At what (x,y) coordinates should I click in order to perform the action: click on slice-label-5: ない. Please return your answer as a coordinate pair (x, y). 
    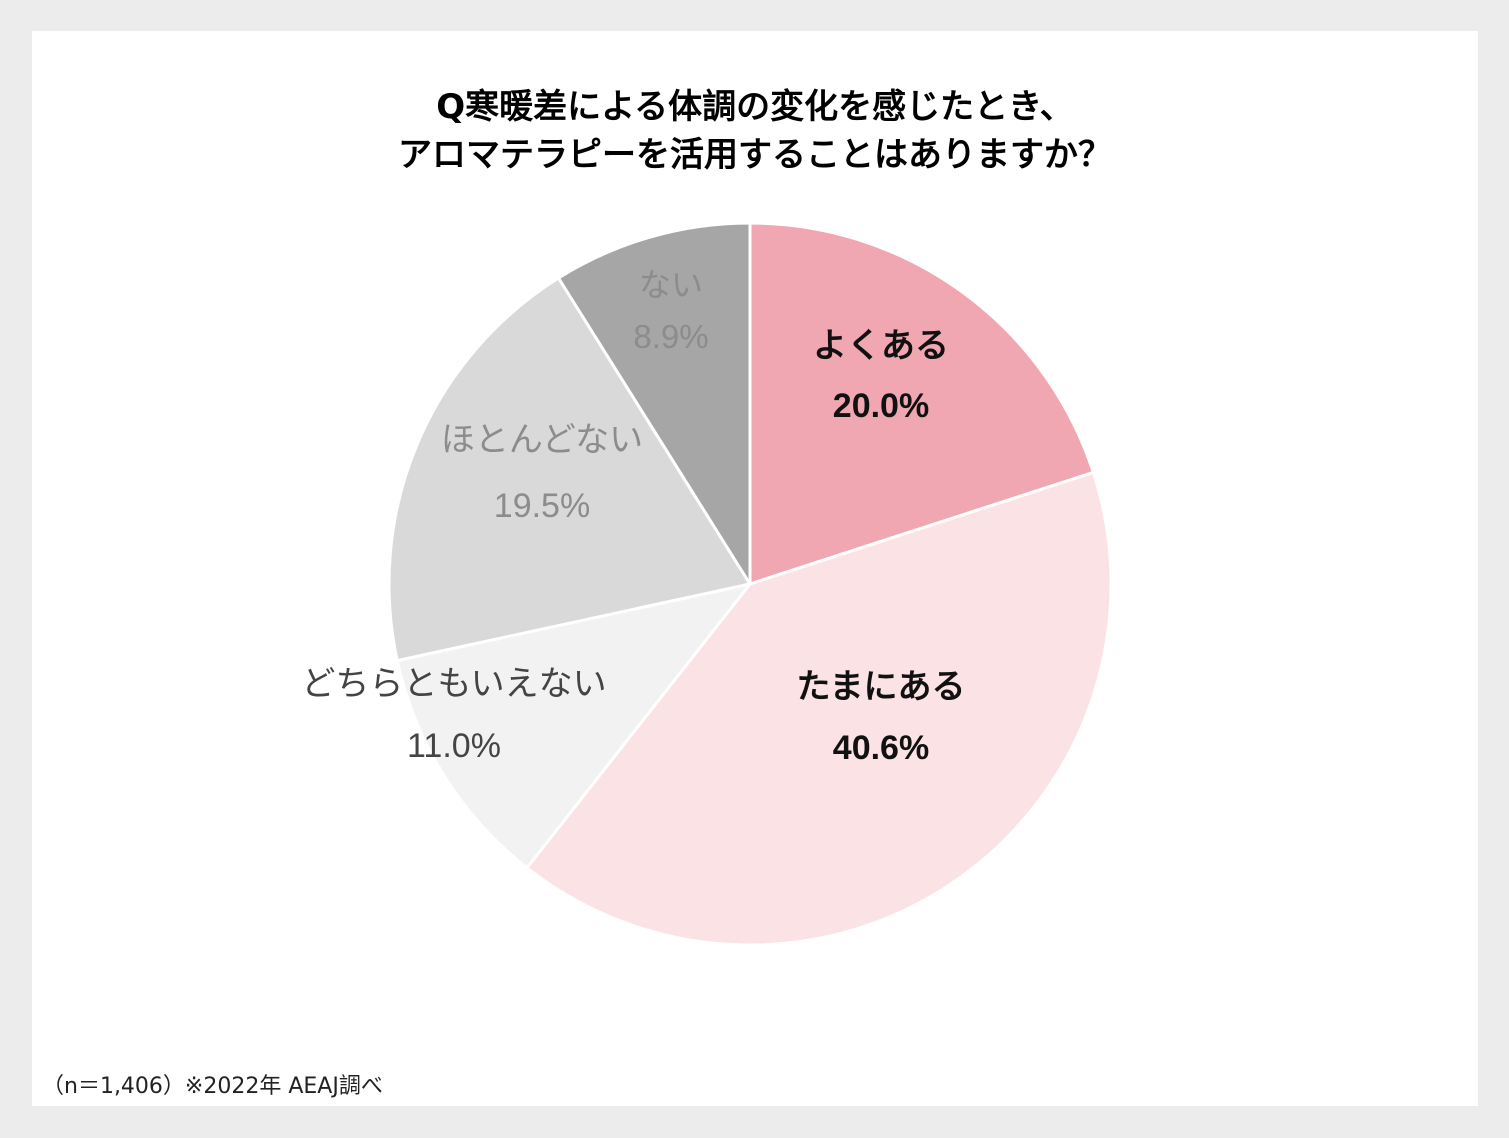
    Looking at the image, I should click on (671, 285).